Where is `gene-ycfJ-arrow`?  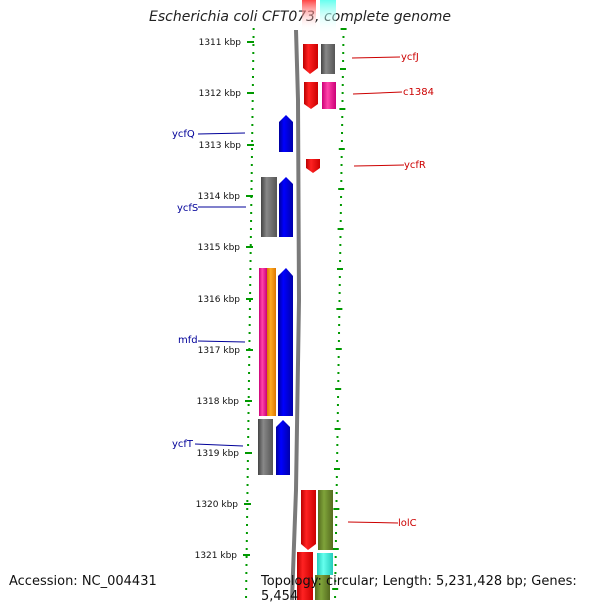
gene-ycfJ-arrow is located at coordinates (310, 59).